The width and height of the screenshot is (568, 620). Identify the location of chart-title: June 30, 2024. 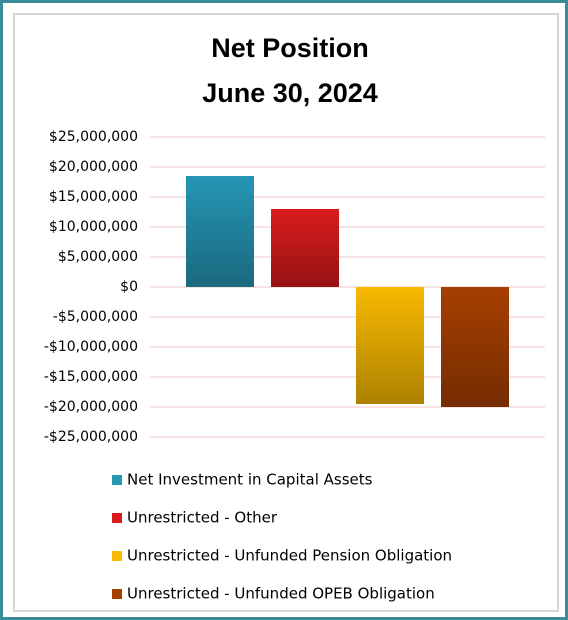
(290, 93).